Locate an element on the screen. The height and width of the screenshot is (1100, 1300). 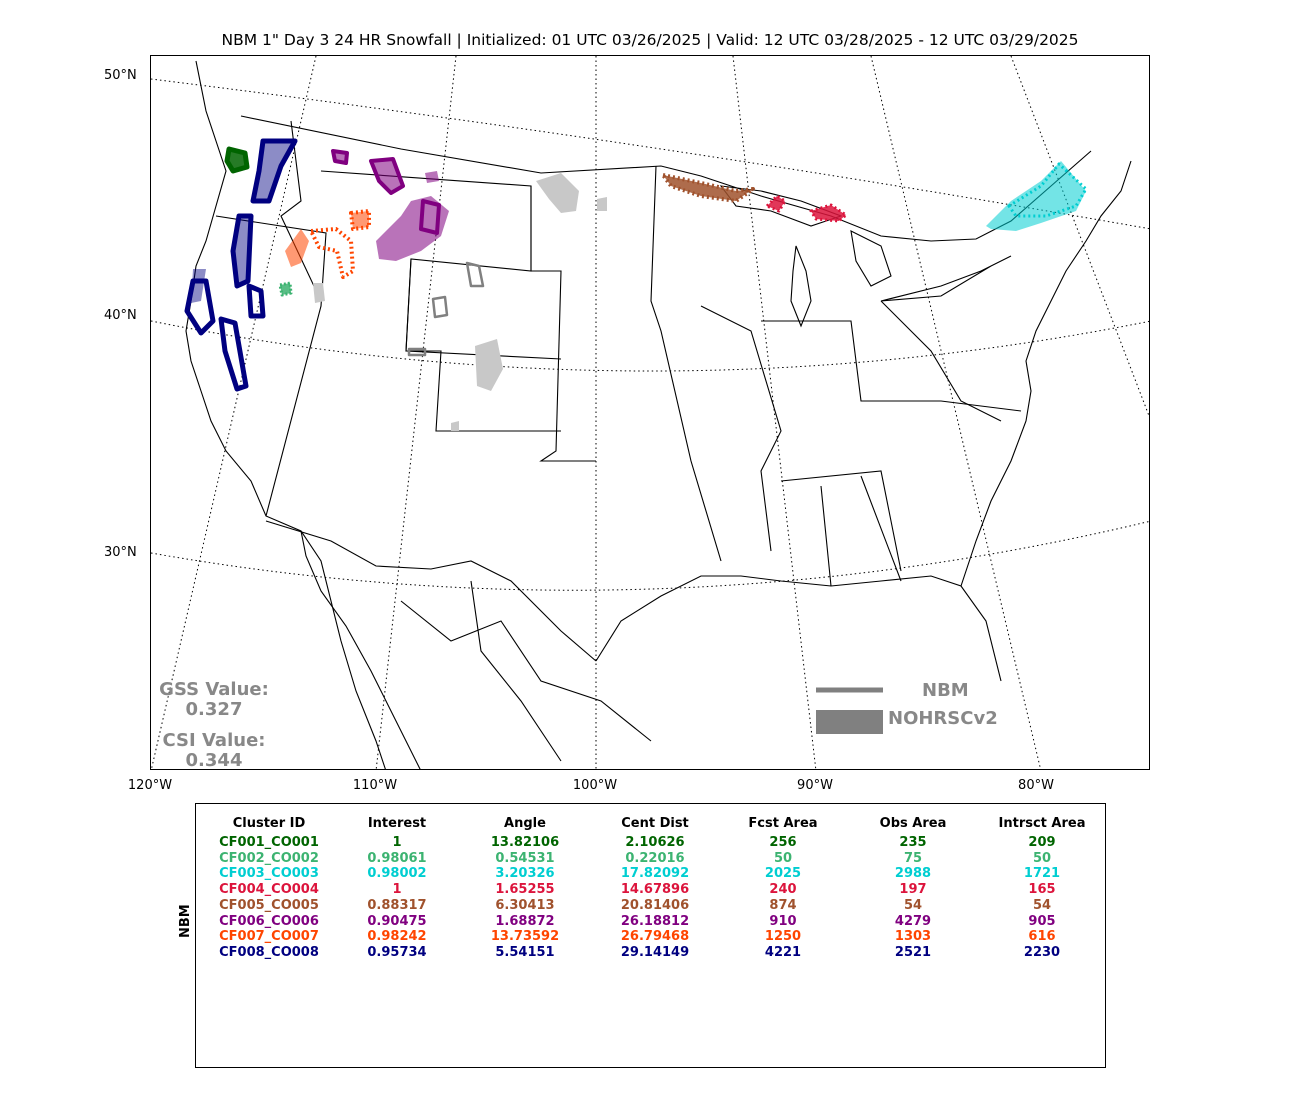
meridian-70w is located at coordinates (1079, 237).